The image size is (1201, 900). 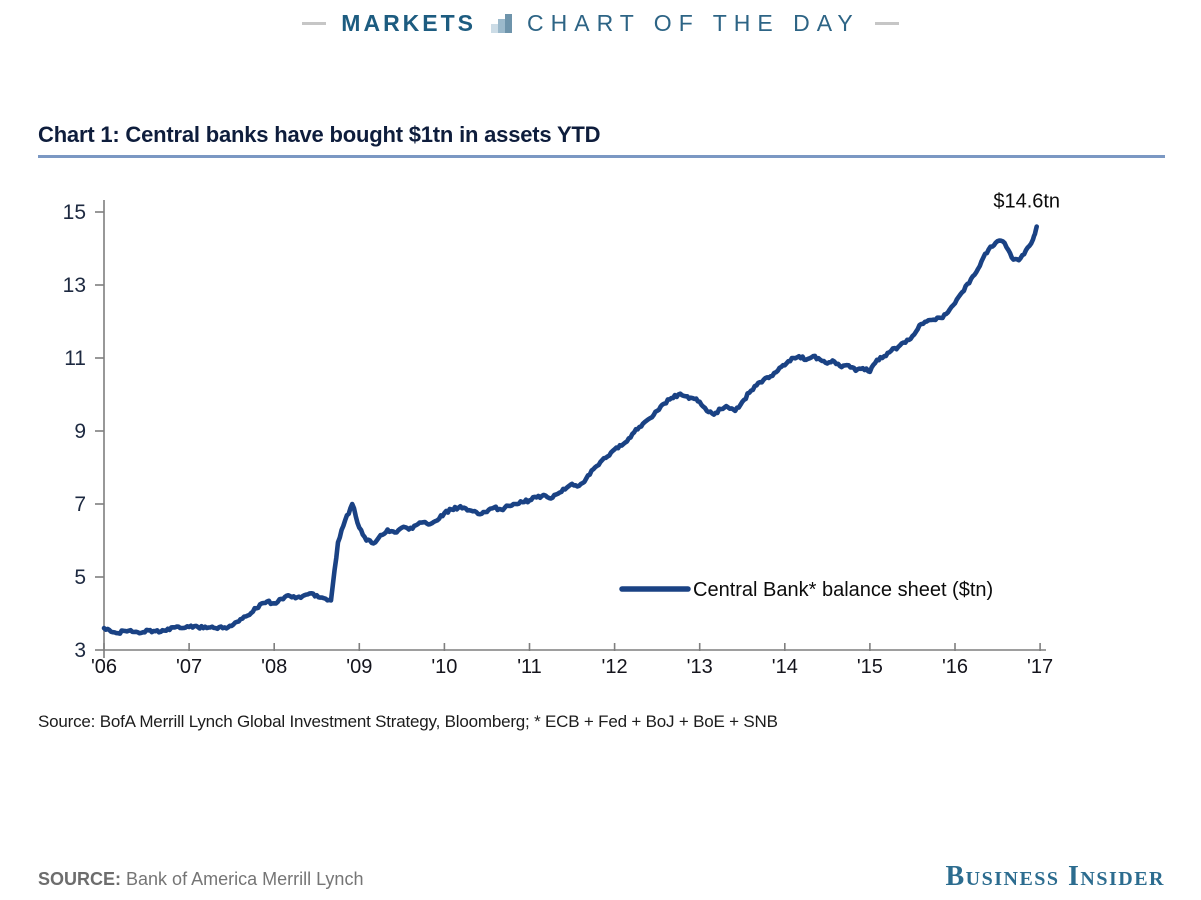 What do you see at coordinates (1055, 876) in the screenshot?
I see `business-insider-logo: Business Insider` at bounding box center [1055, 876].